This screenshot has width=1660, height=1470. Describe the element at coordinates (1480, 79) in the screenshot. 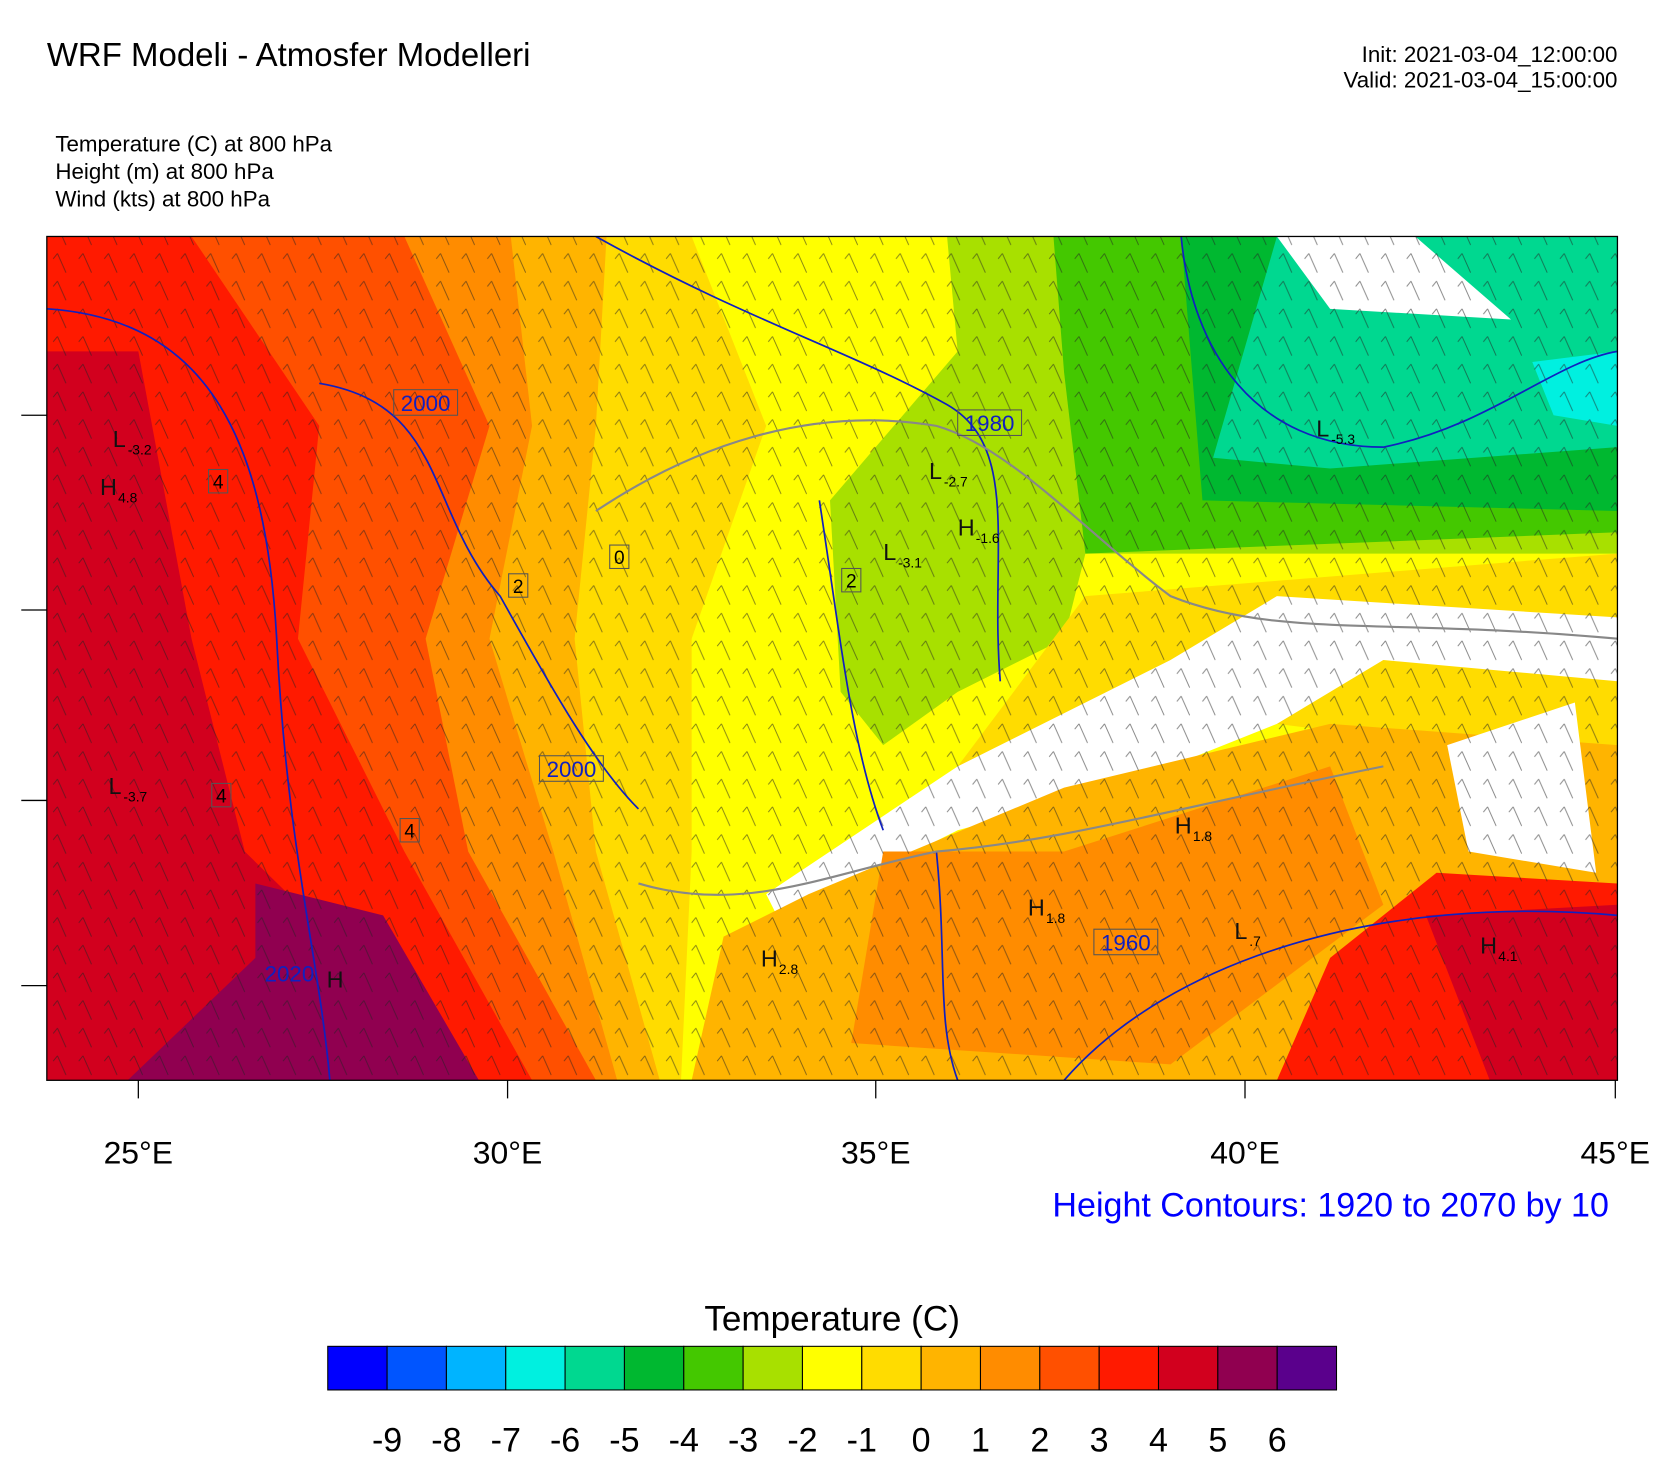

I see `valid-time: Valid: 2021-03-04_15:00:00` at that location.